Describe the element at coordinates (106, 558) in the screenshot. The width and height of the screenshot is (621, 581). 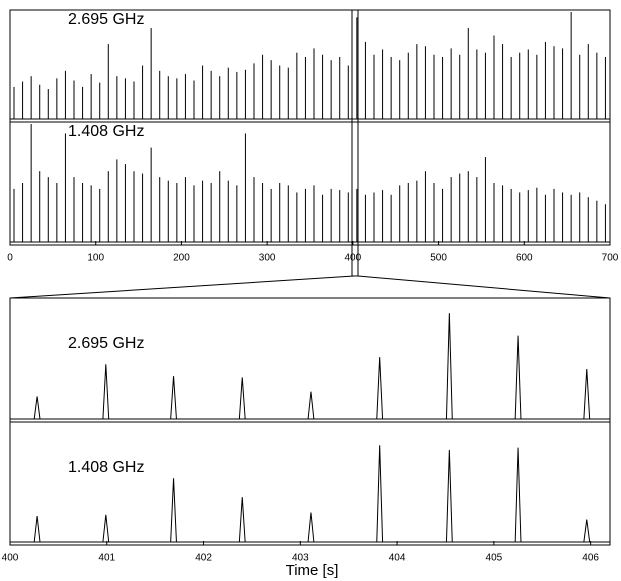
I see `x-tick-label: 401` at that location.